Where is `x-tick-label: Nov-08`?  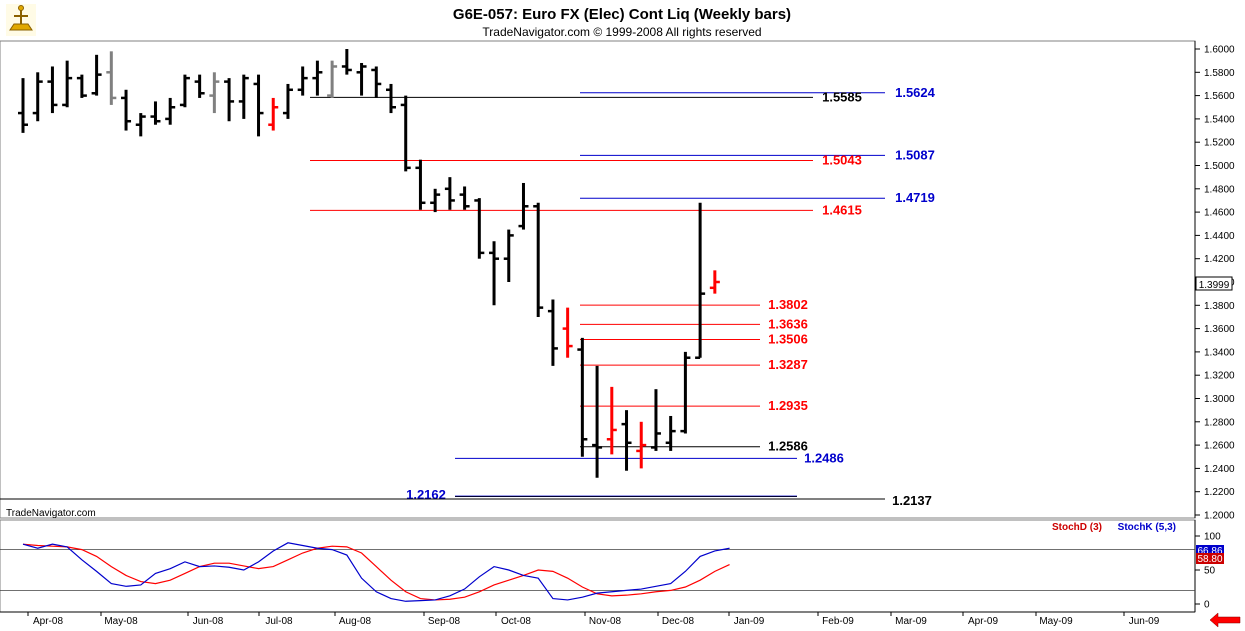 x-tick-label: Nov-08 is located at coordinates (605, 621).